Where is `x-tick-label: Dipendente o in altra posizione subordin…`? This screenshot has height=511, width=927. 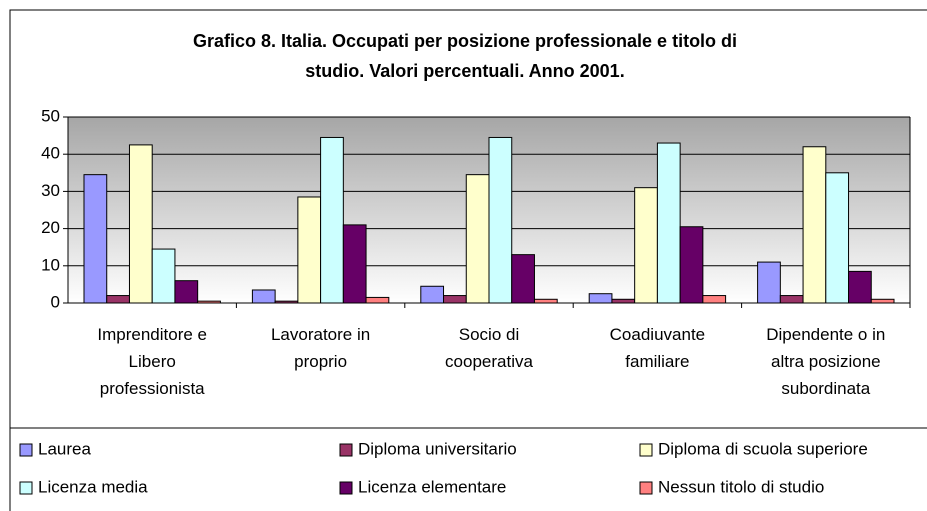 x-tick-label: Dipendente o in altra posizione subordin… is located at coordinates (826, 361).